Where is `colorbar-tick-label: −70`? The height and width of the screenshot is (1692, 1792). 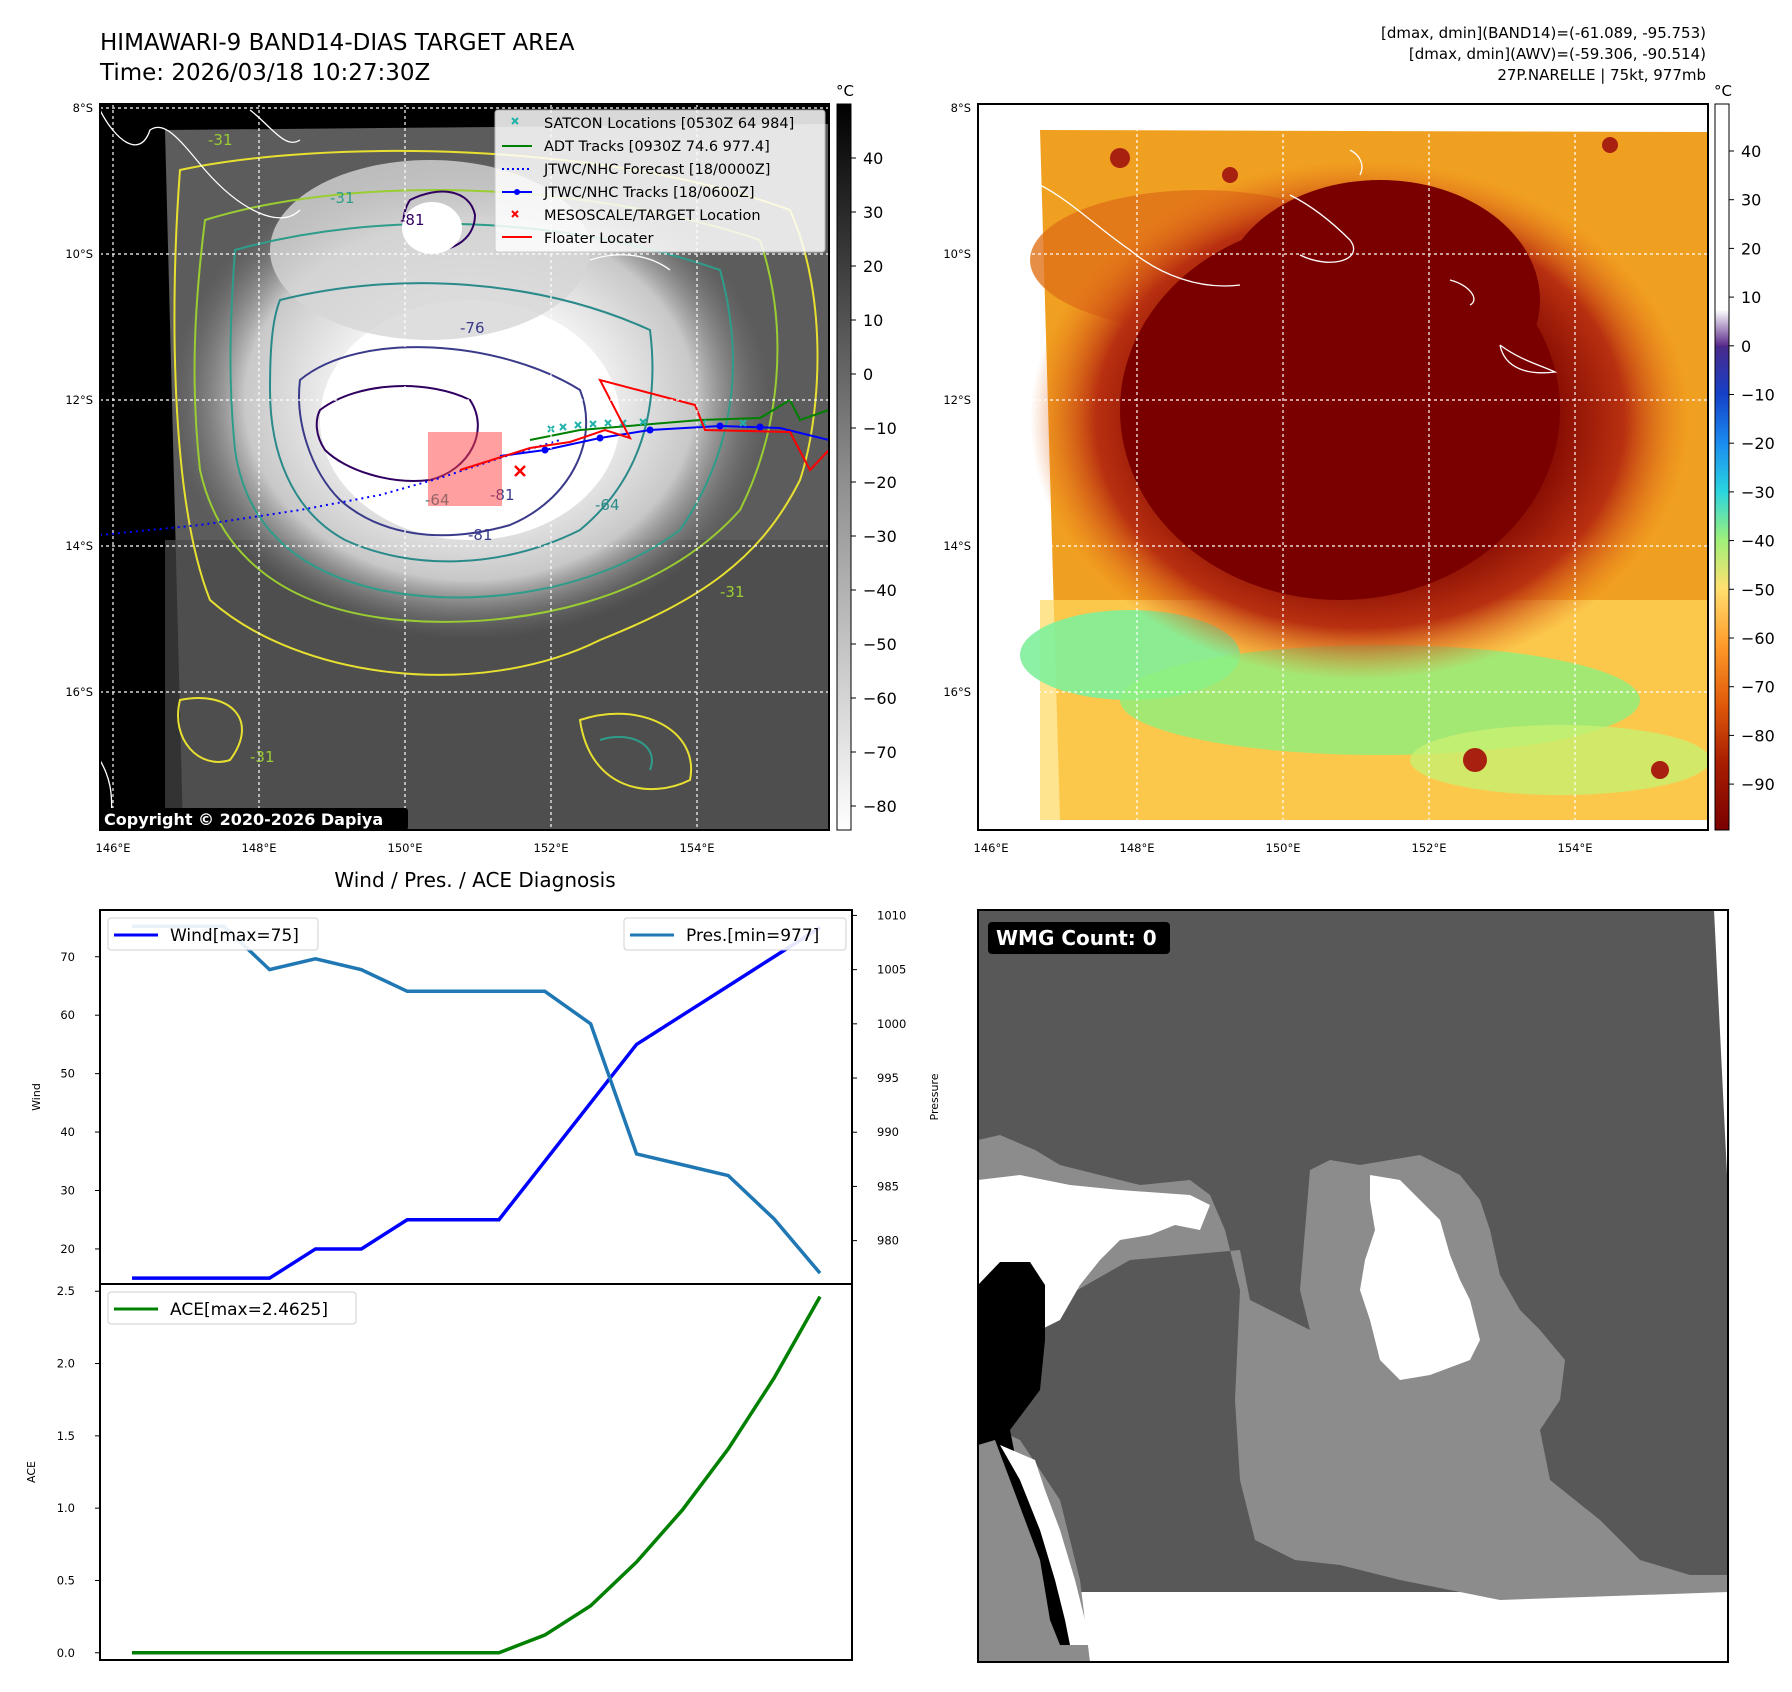
colorbar-tick-label: −70 is located at coordinates (1758, 687).